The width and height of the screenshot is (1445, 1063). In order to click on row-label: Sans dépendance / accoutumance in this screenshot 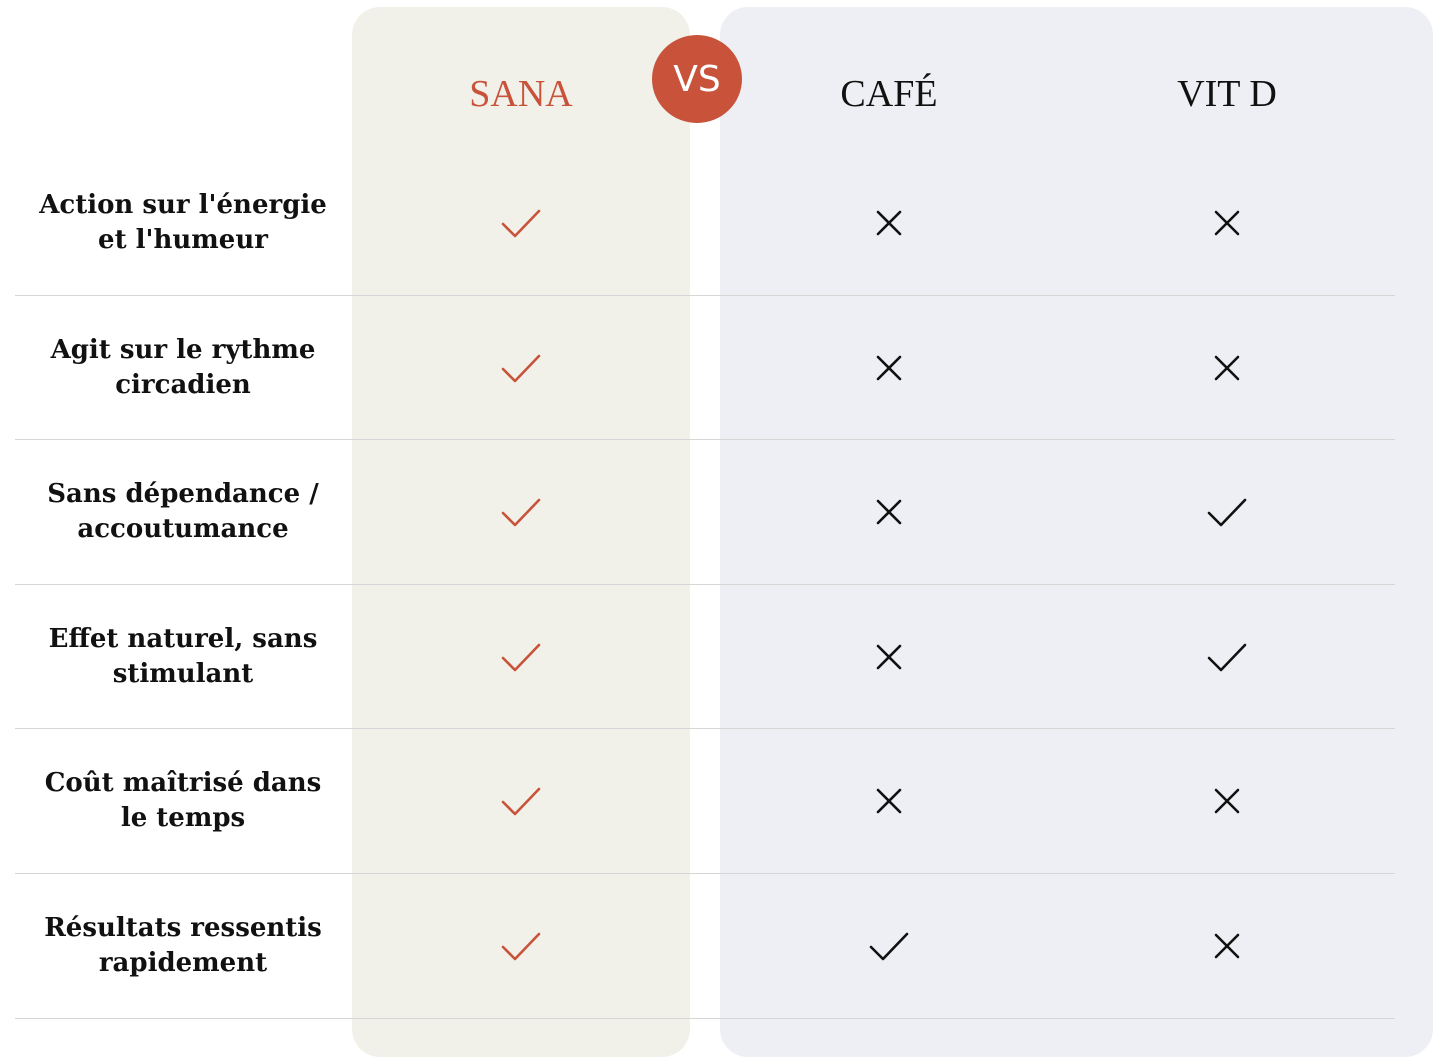, I will do `click(183, 512)`.